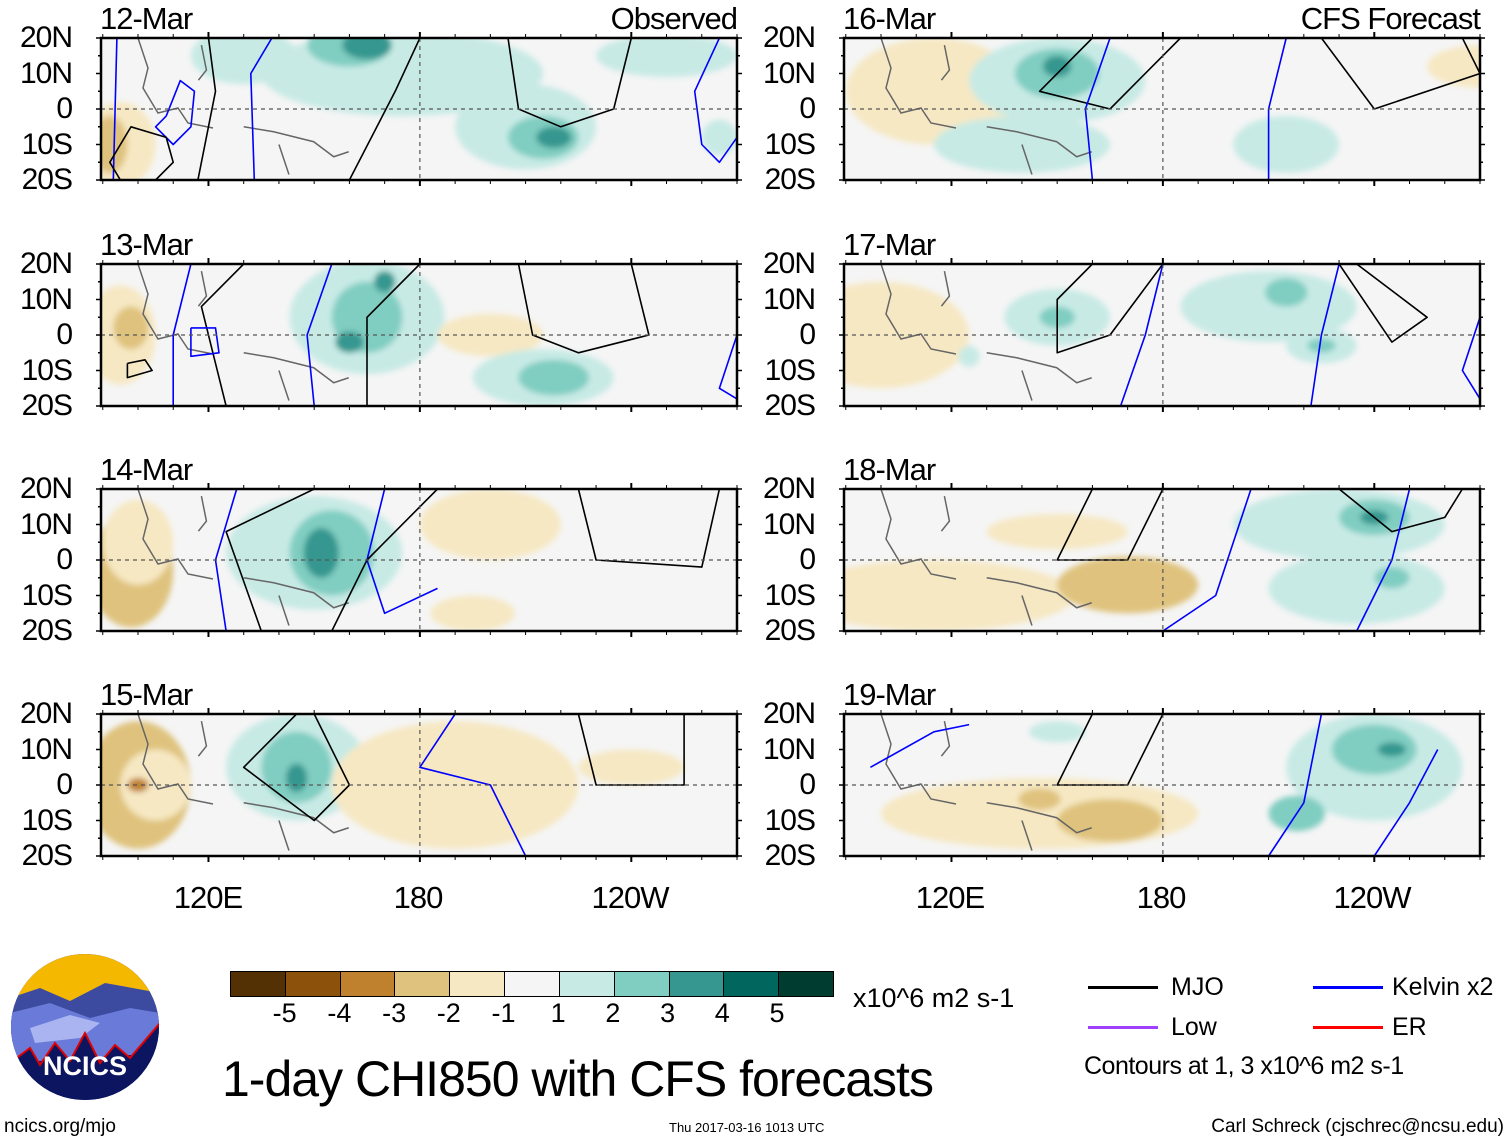 This screenshot has height=1142, width=1510. What do you see at coordinates (1390, 18) in the screenshot?
I see `panel-source-tag: CFS Forecast` at bounding box center [1390, 18].